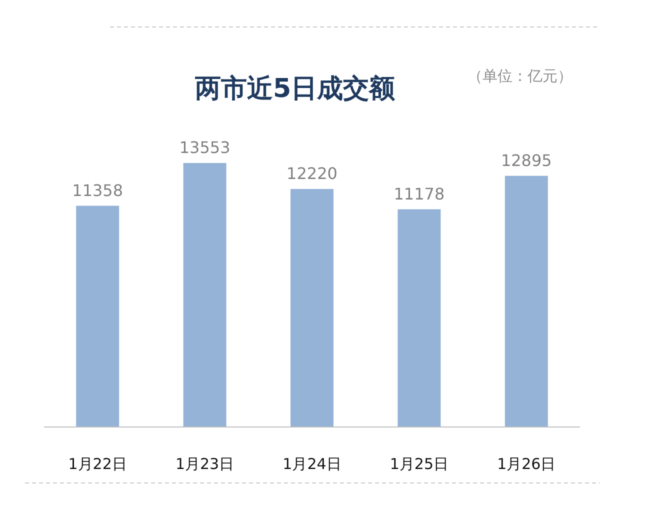  I want to click on data-label: 12895, so click(526, 160).